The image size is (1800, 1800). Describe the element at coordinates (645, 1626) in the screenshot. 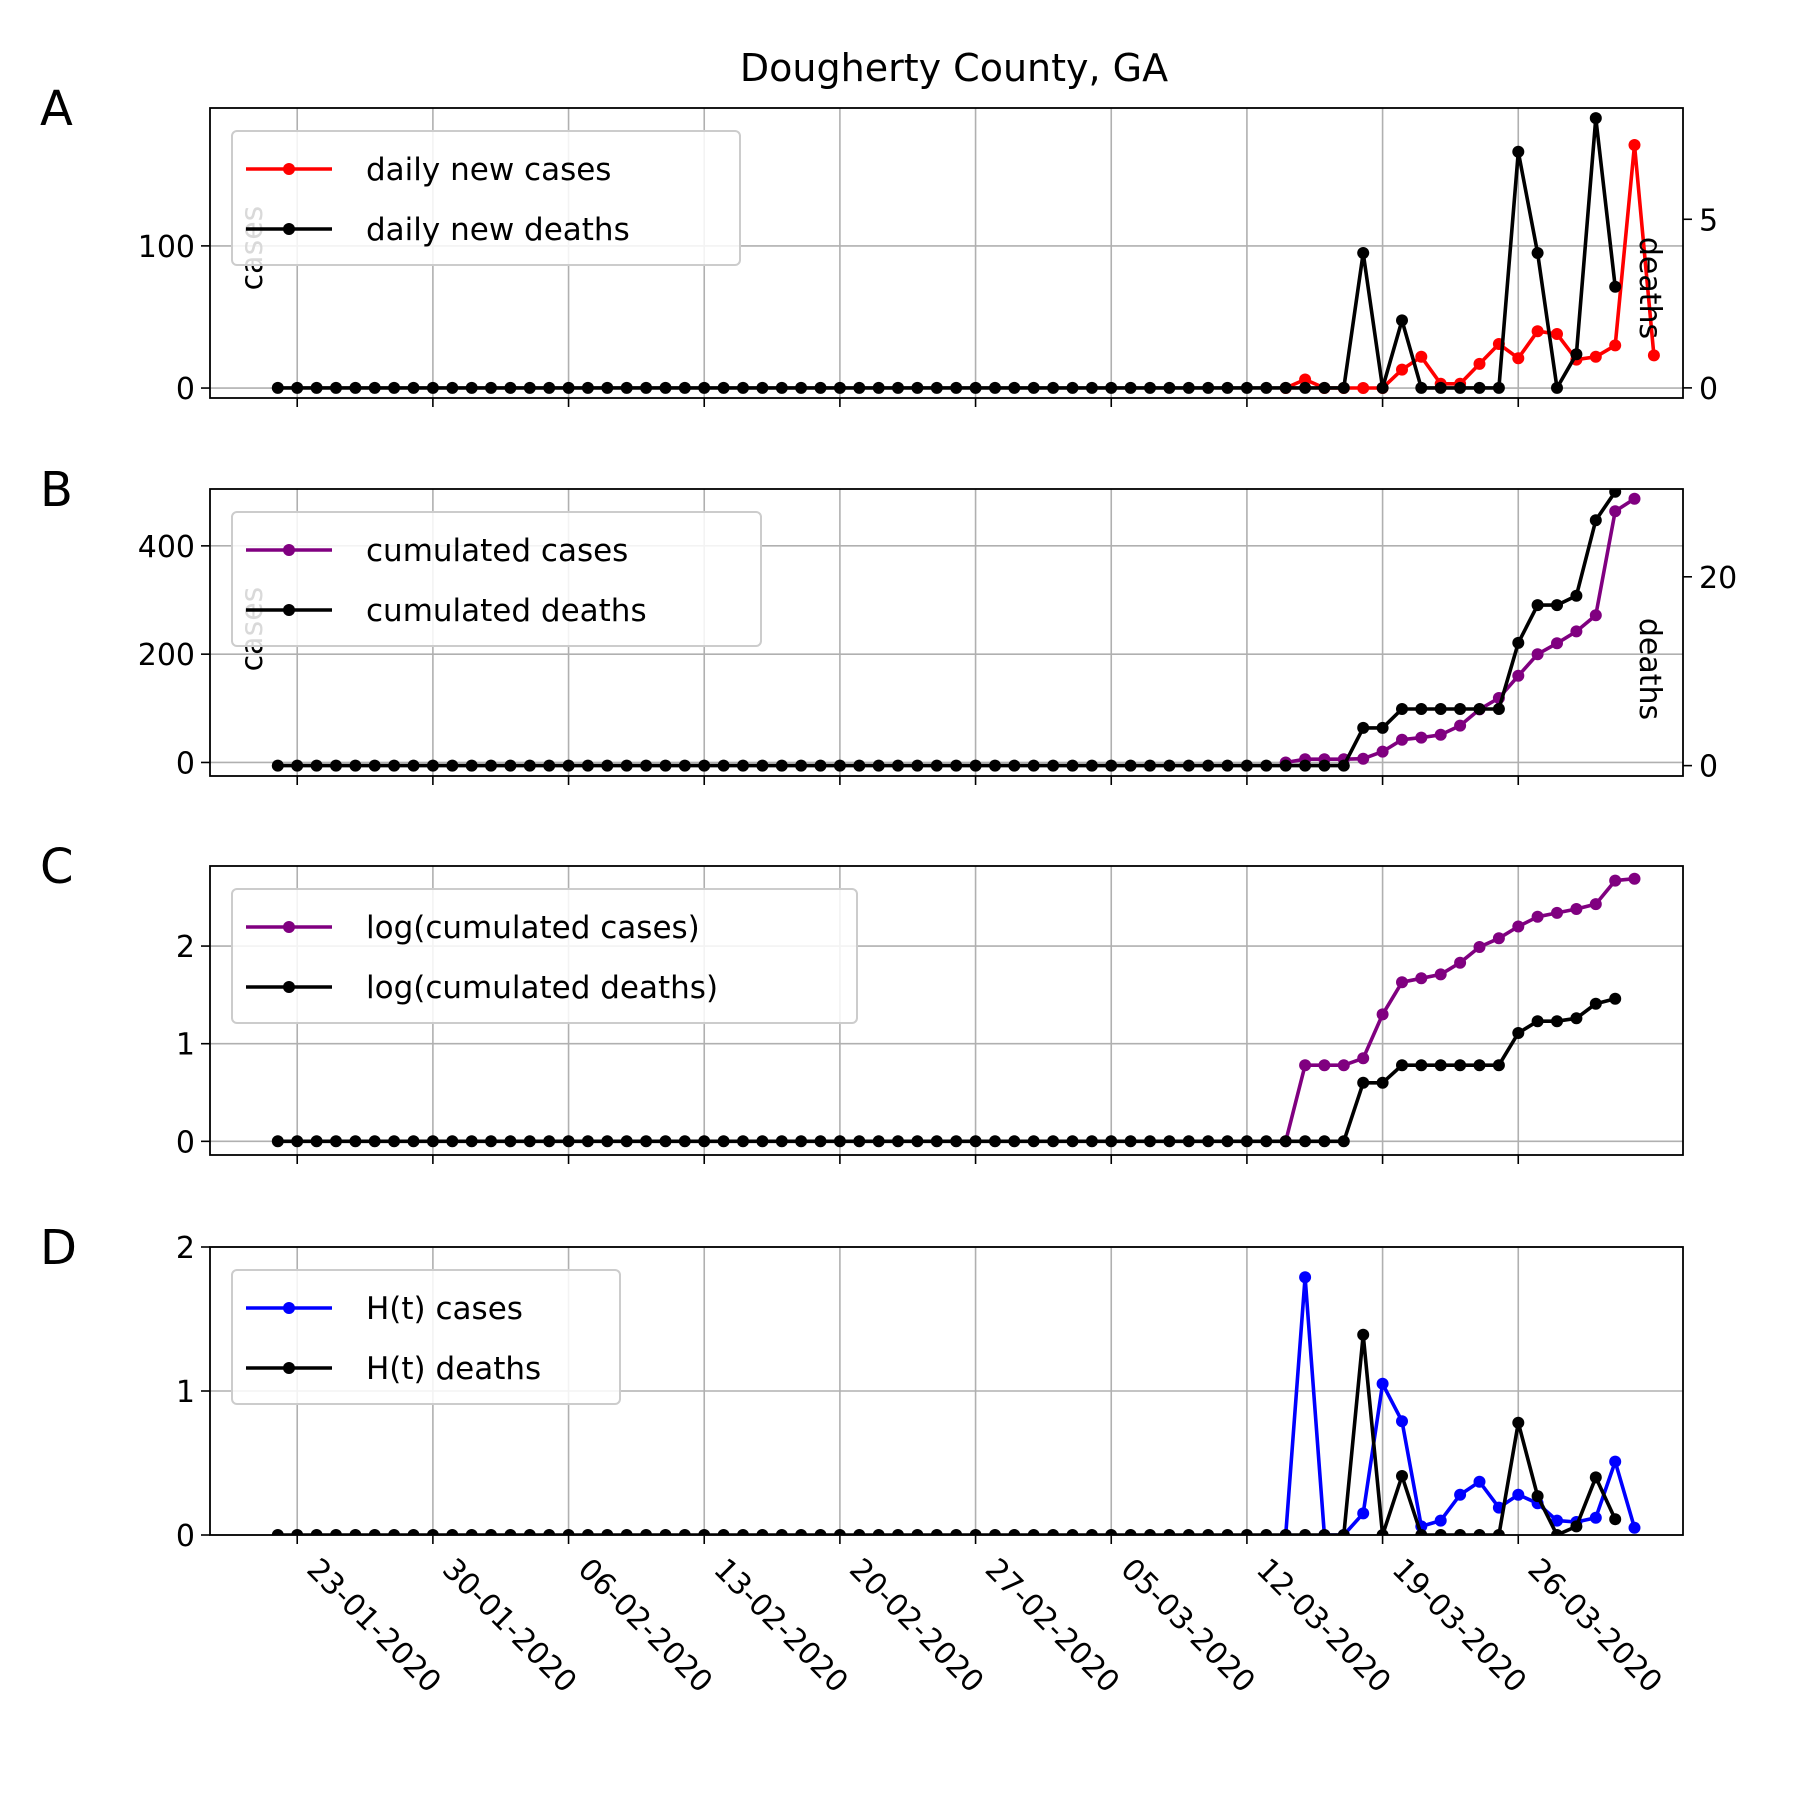

I see `x-tick-label: 06-02-2020` at that location.